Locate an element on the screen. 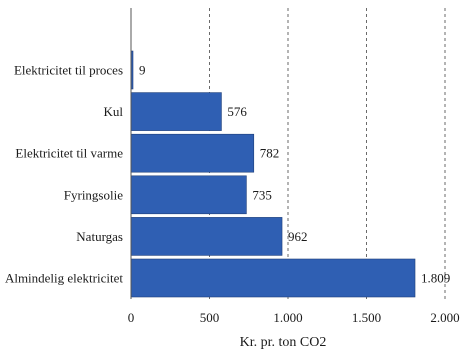  x-tick-label: 2.000 is located at coordinates (444, 317).